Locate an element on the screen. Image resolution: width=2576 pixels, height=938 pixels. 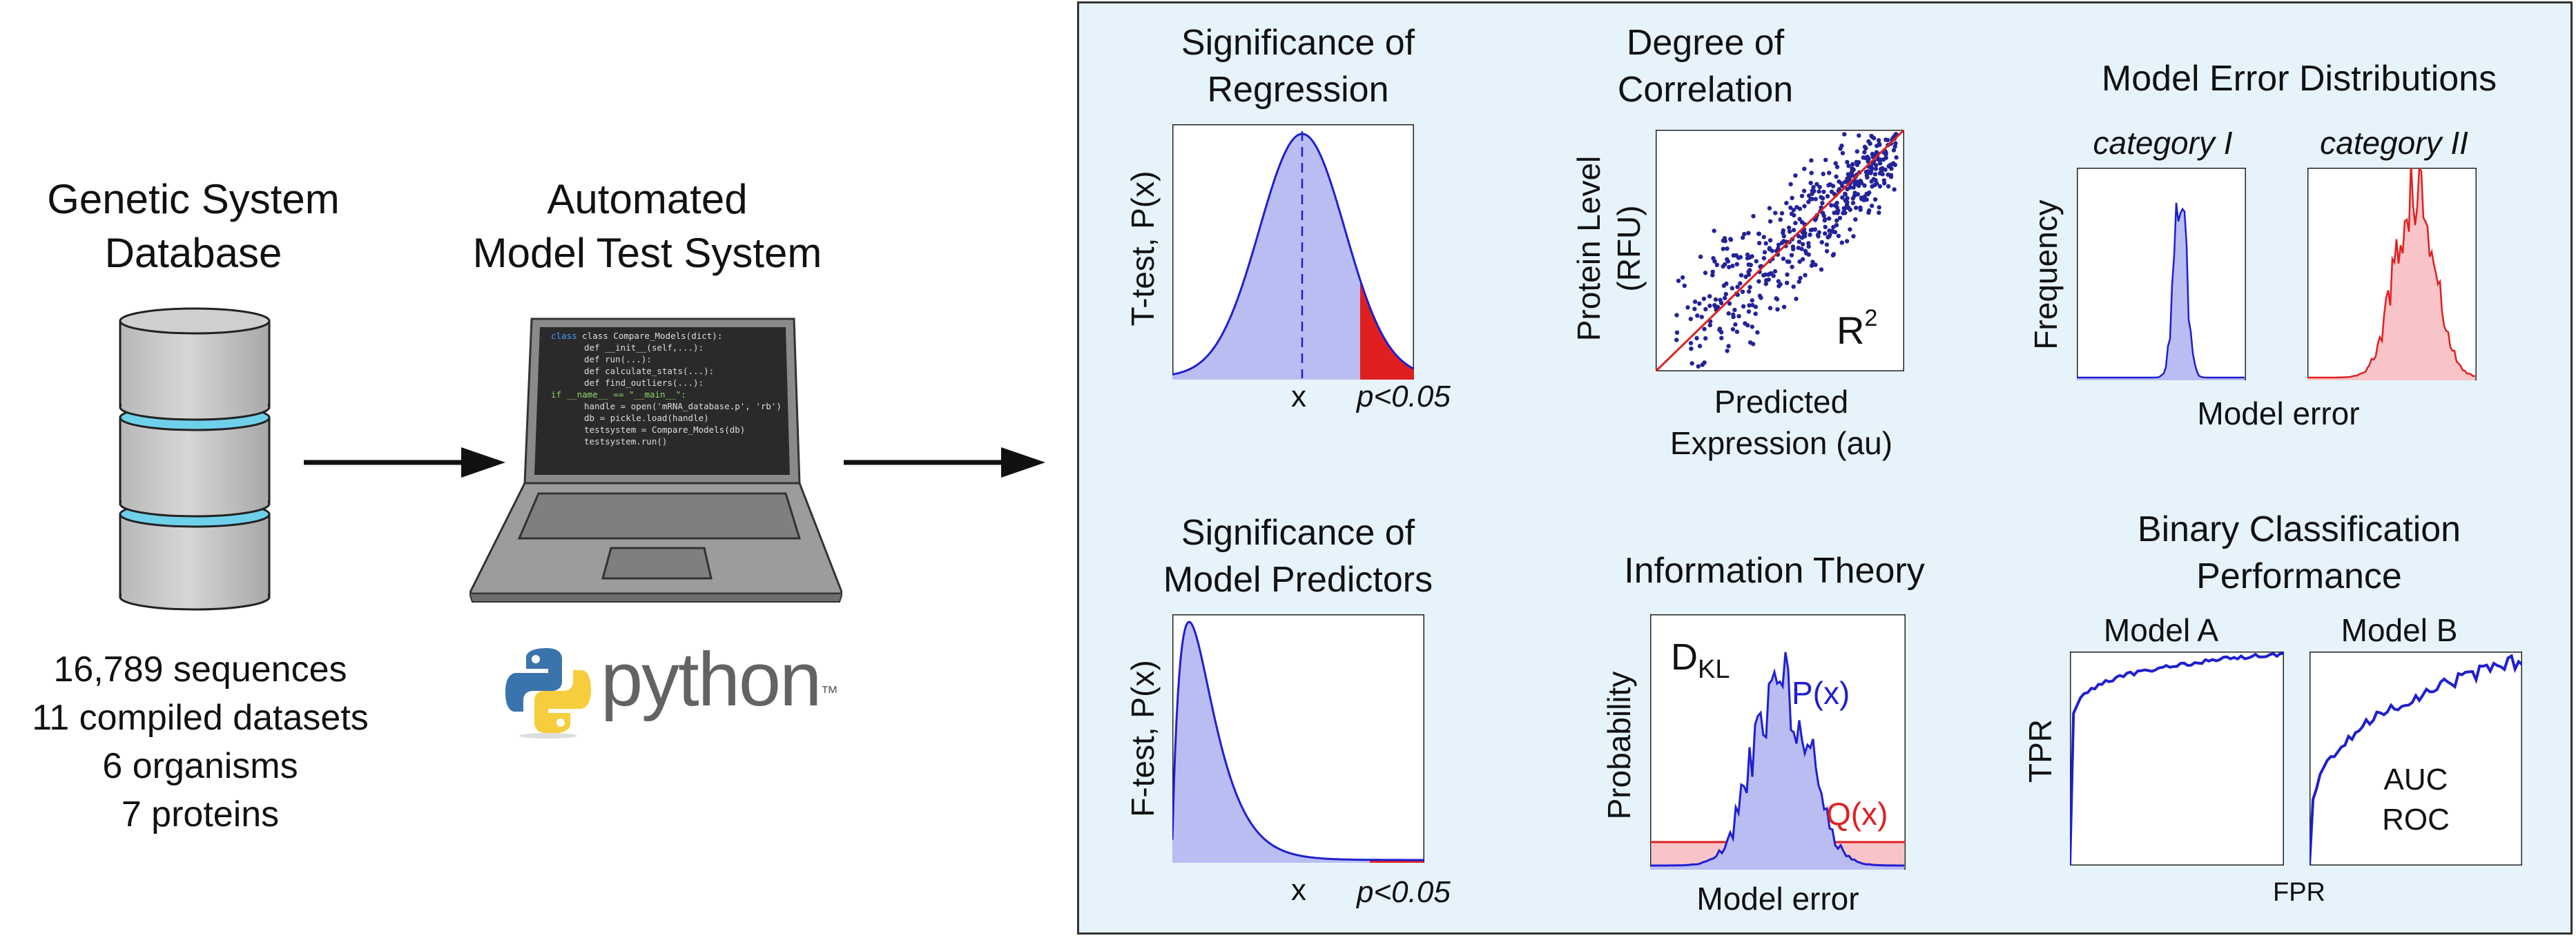
python-wordmark-text: python is located at coordinates (712, 680).